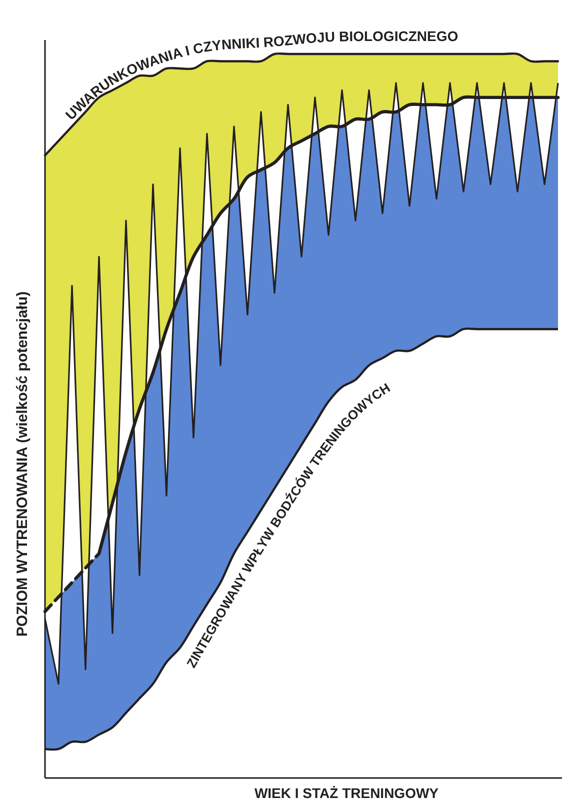 This screenshot has width=570, height=805. I want to click on y-axis-title: POZIOM WYTRENOWANIA (wielkość potencjału), so click(22, 464).